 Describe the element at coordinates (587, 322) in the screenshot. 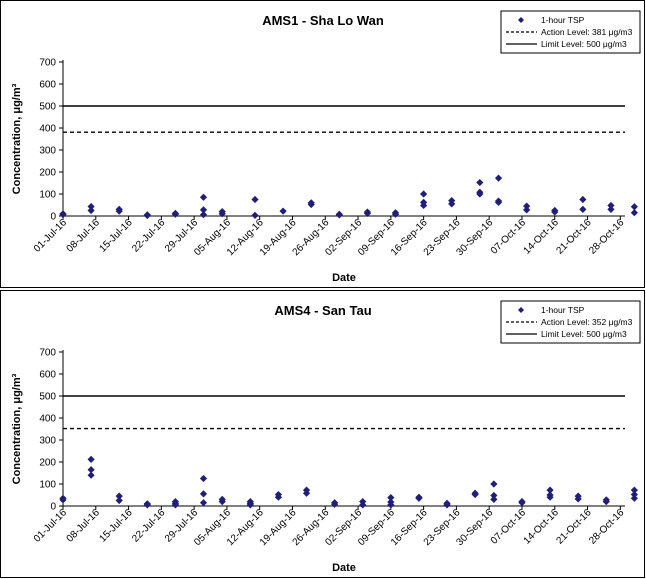

I see `legend-label: Action Level: 352 μg/m3` at that location.